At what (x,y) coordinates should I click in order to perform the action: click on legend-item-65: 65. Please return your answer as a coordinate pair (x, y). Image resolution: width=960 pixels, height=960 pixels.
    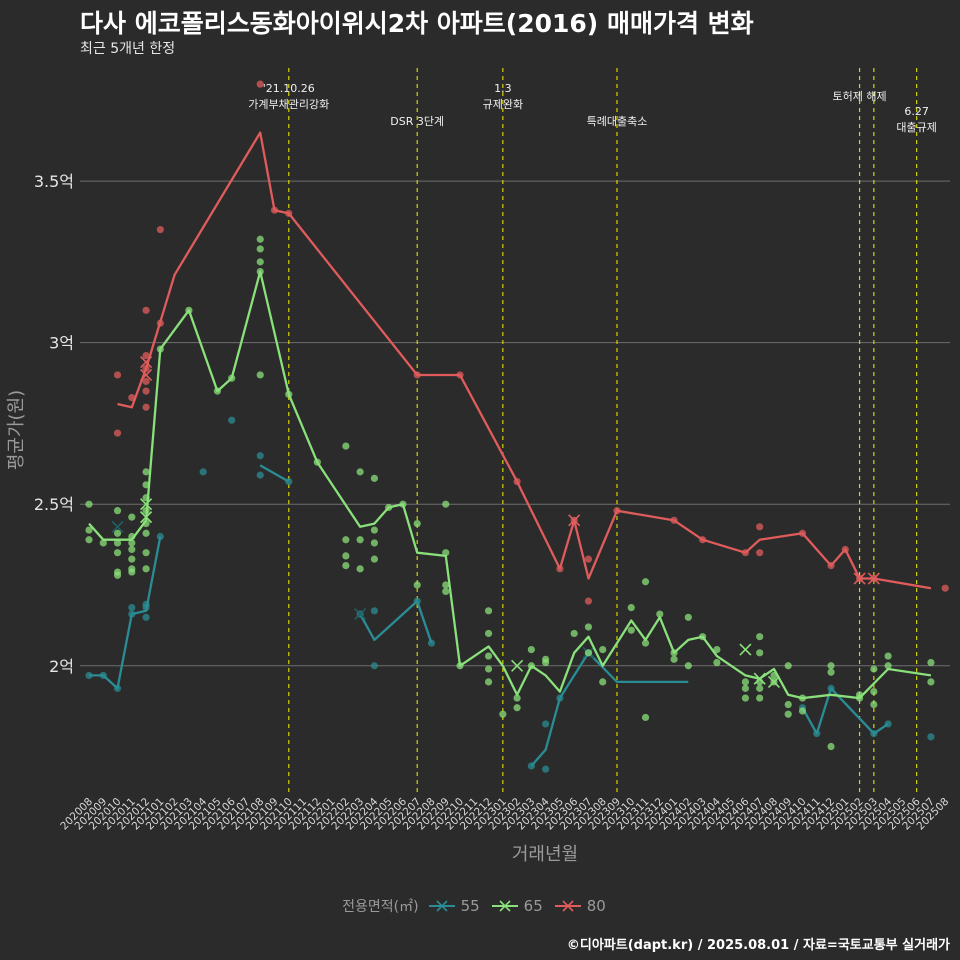
    Looking at the image, I should click on (517, 906).